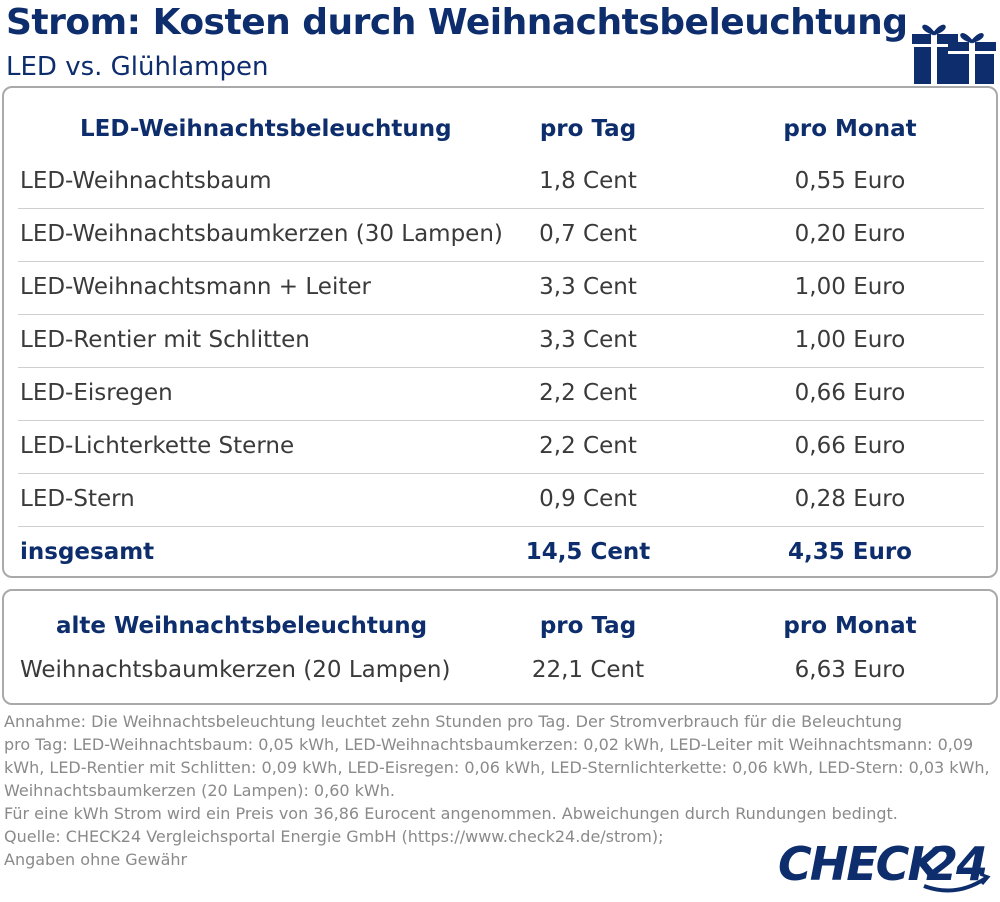  I want to click on row-label: LED-Lichterkette Sterne, so click(157, 446).